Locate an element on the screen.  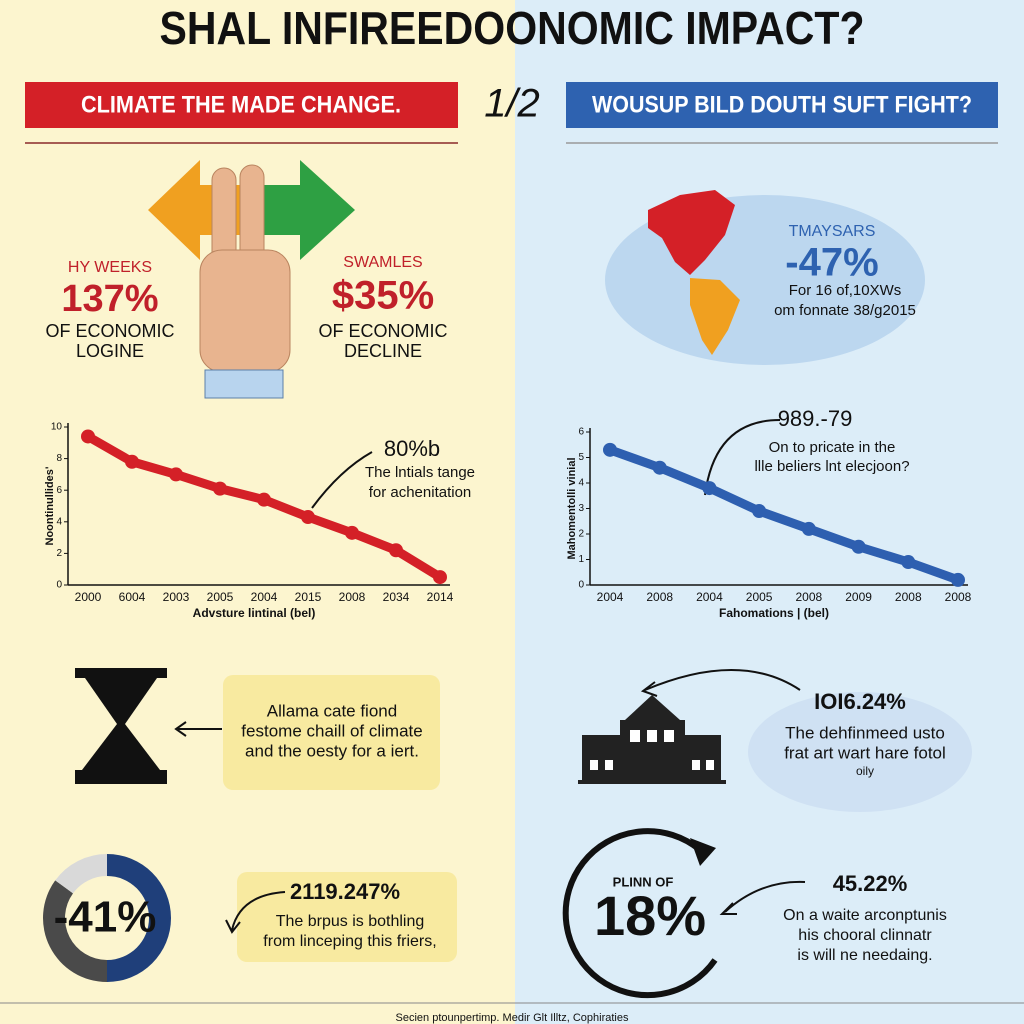
map-text: om fonnate 38/g2015 is located at coordinates (845, 310).